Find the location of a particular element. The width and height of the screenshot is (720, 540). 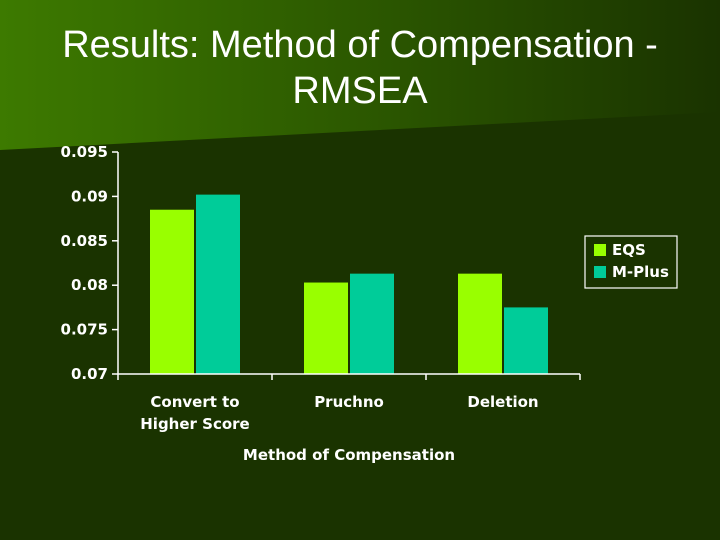

y-tick-label: 0.07 is located at coordinates (89, 374).